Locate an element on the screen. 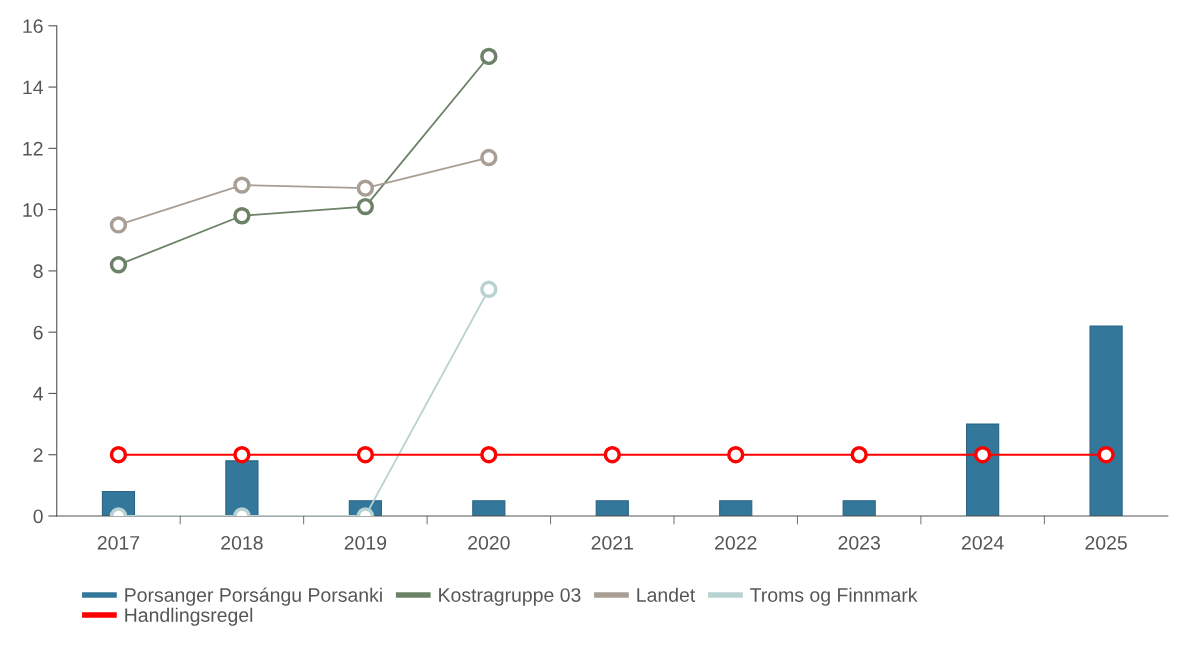  y-tick-label: 0 is located at coordinates (38, 516).